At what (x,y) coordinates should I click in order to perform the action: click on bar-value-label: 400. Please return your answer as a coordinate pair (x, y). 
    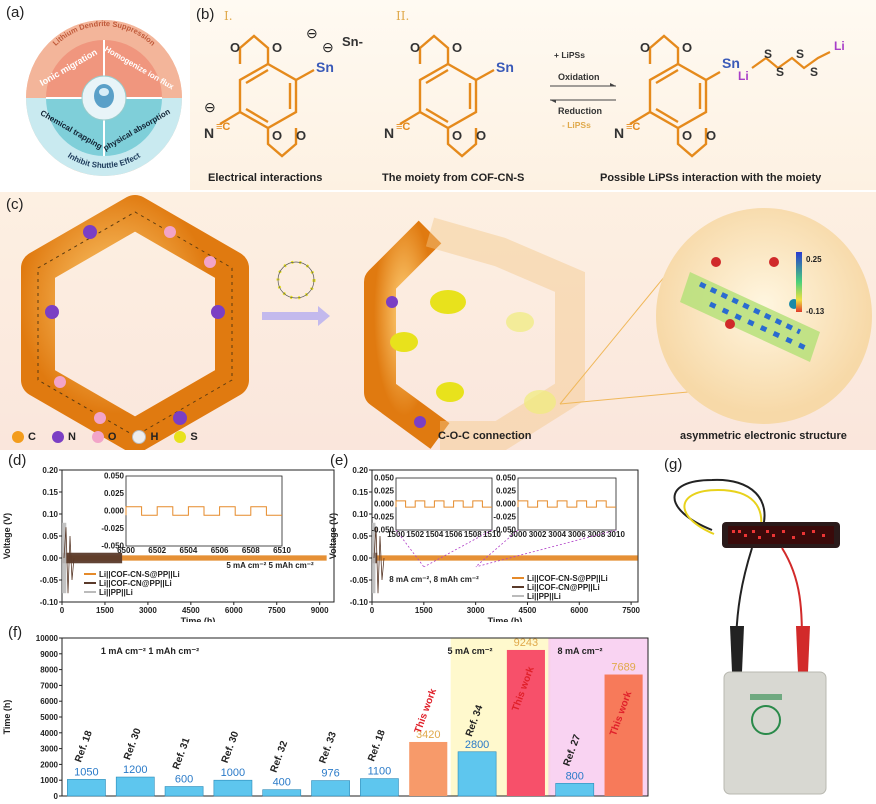
    Looking at the image, I should click on (282, 783).